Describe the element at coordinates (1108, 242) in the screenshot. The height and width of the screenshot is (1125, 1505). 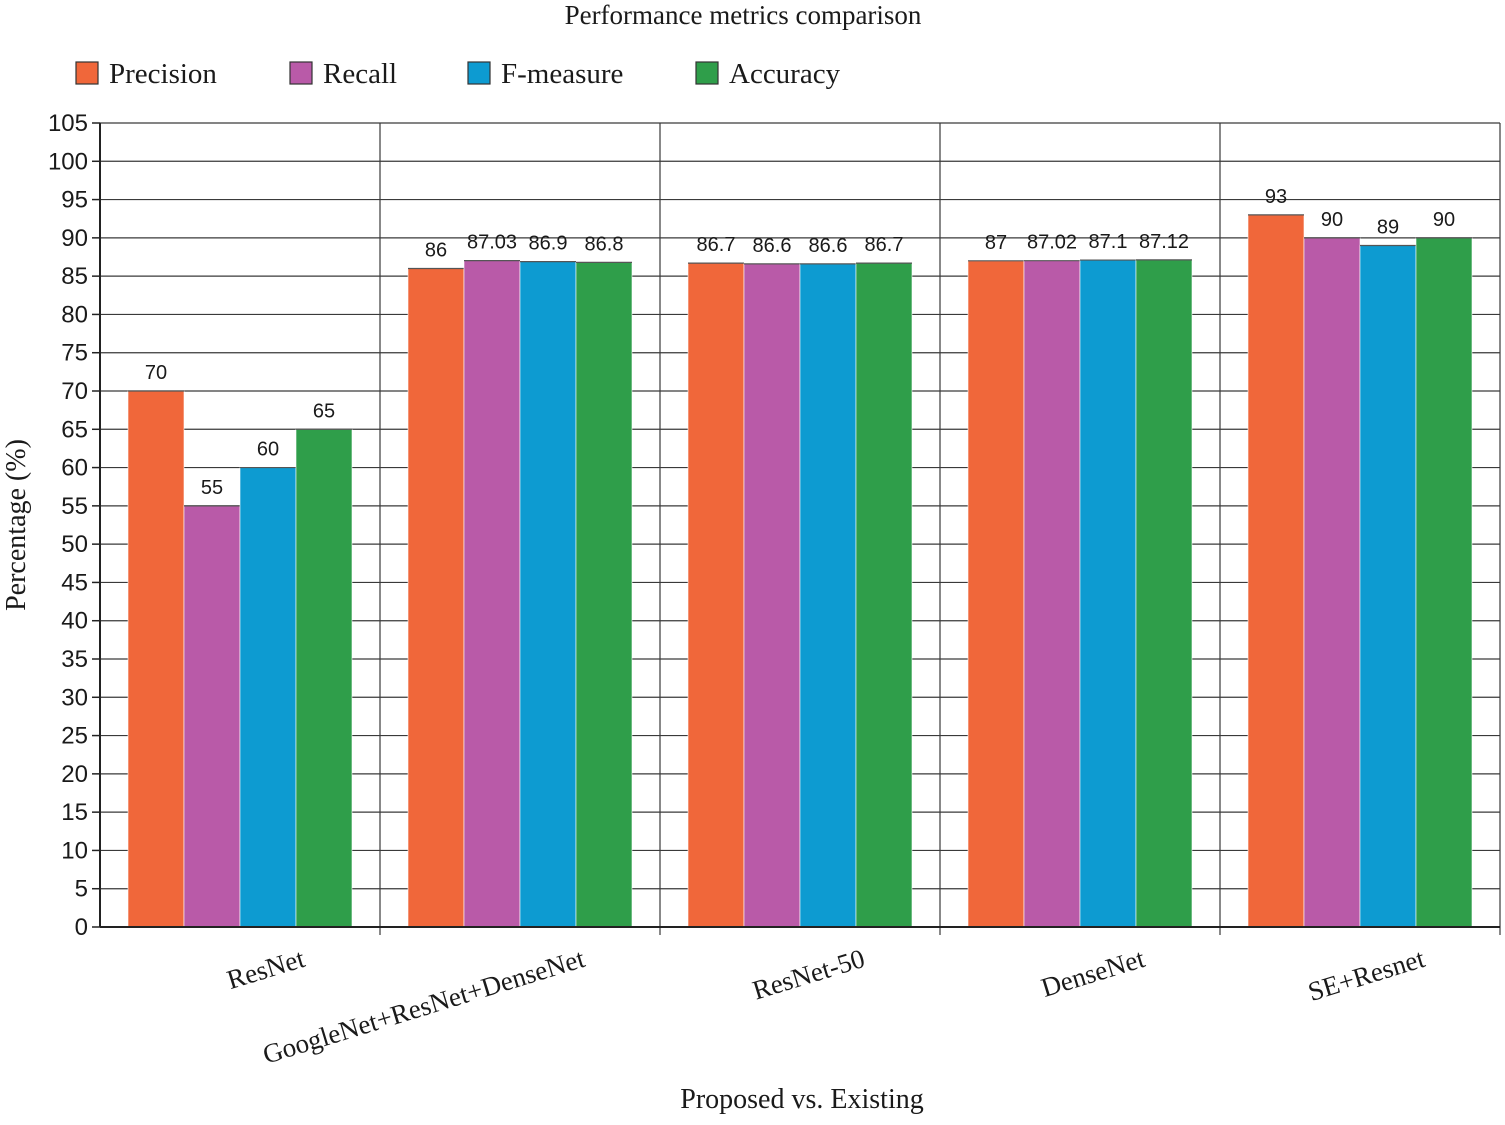
I see `data-label: 87.1` at that location.